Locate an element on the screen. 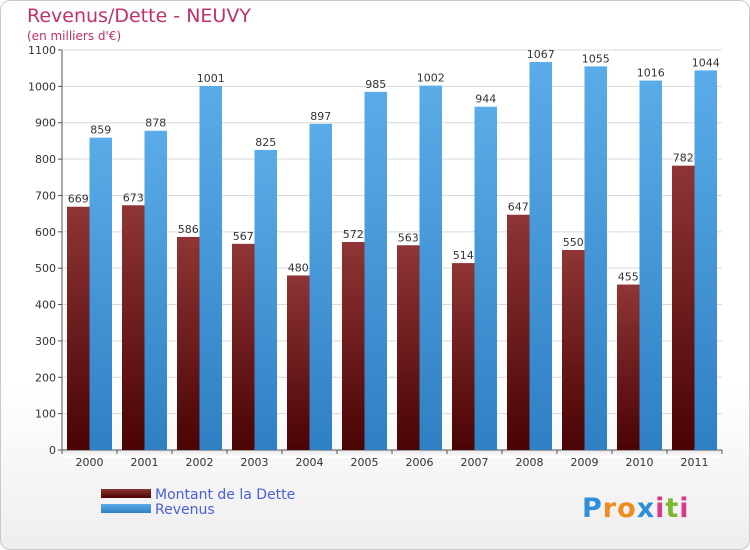 The image size is (750, 550). data-label-debt: 669 is located at coordinates (78, 199).